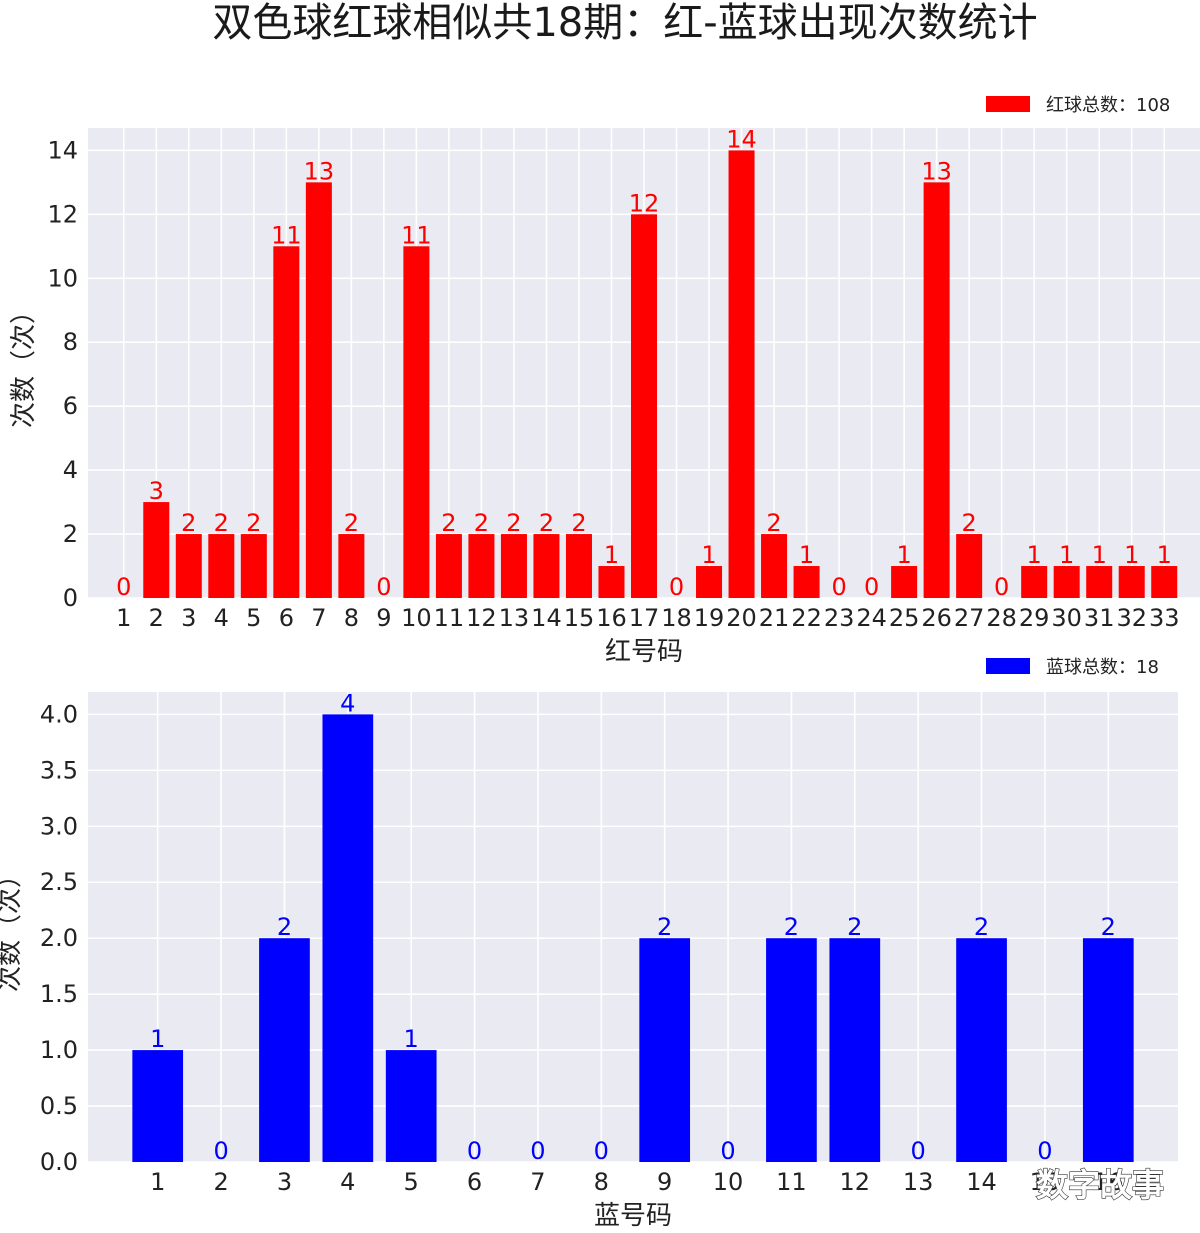 The image size is (1200, 1233). I want to click on data-label: 4, so click(347, 703).